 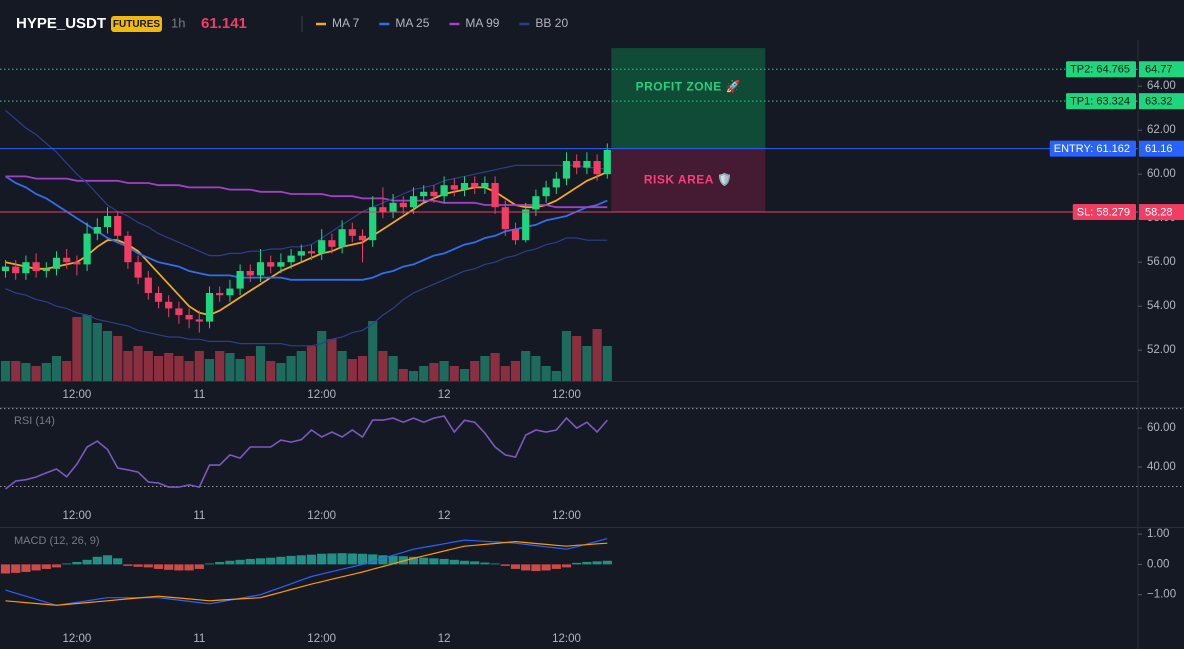 I want to click on level-tag-bg, so click(x=1101, y=69).